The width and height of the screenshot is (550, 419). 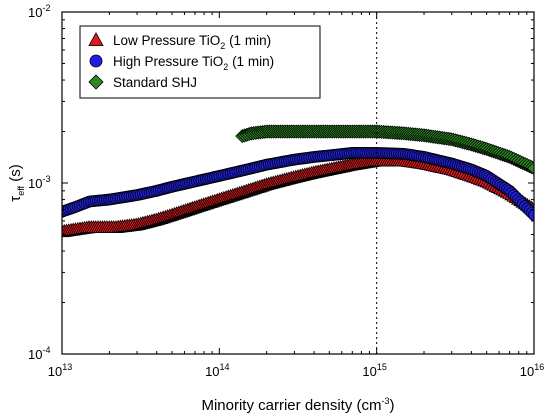 What do you see at coordinates (530, 168) in the screenshot?
I see `series-3-marker` at bounding box center [530, 168].